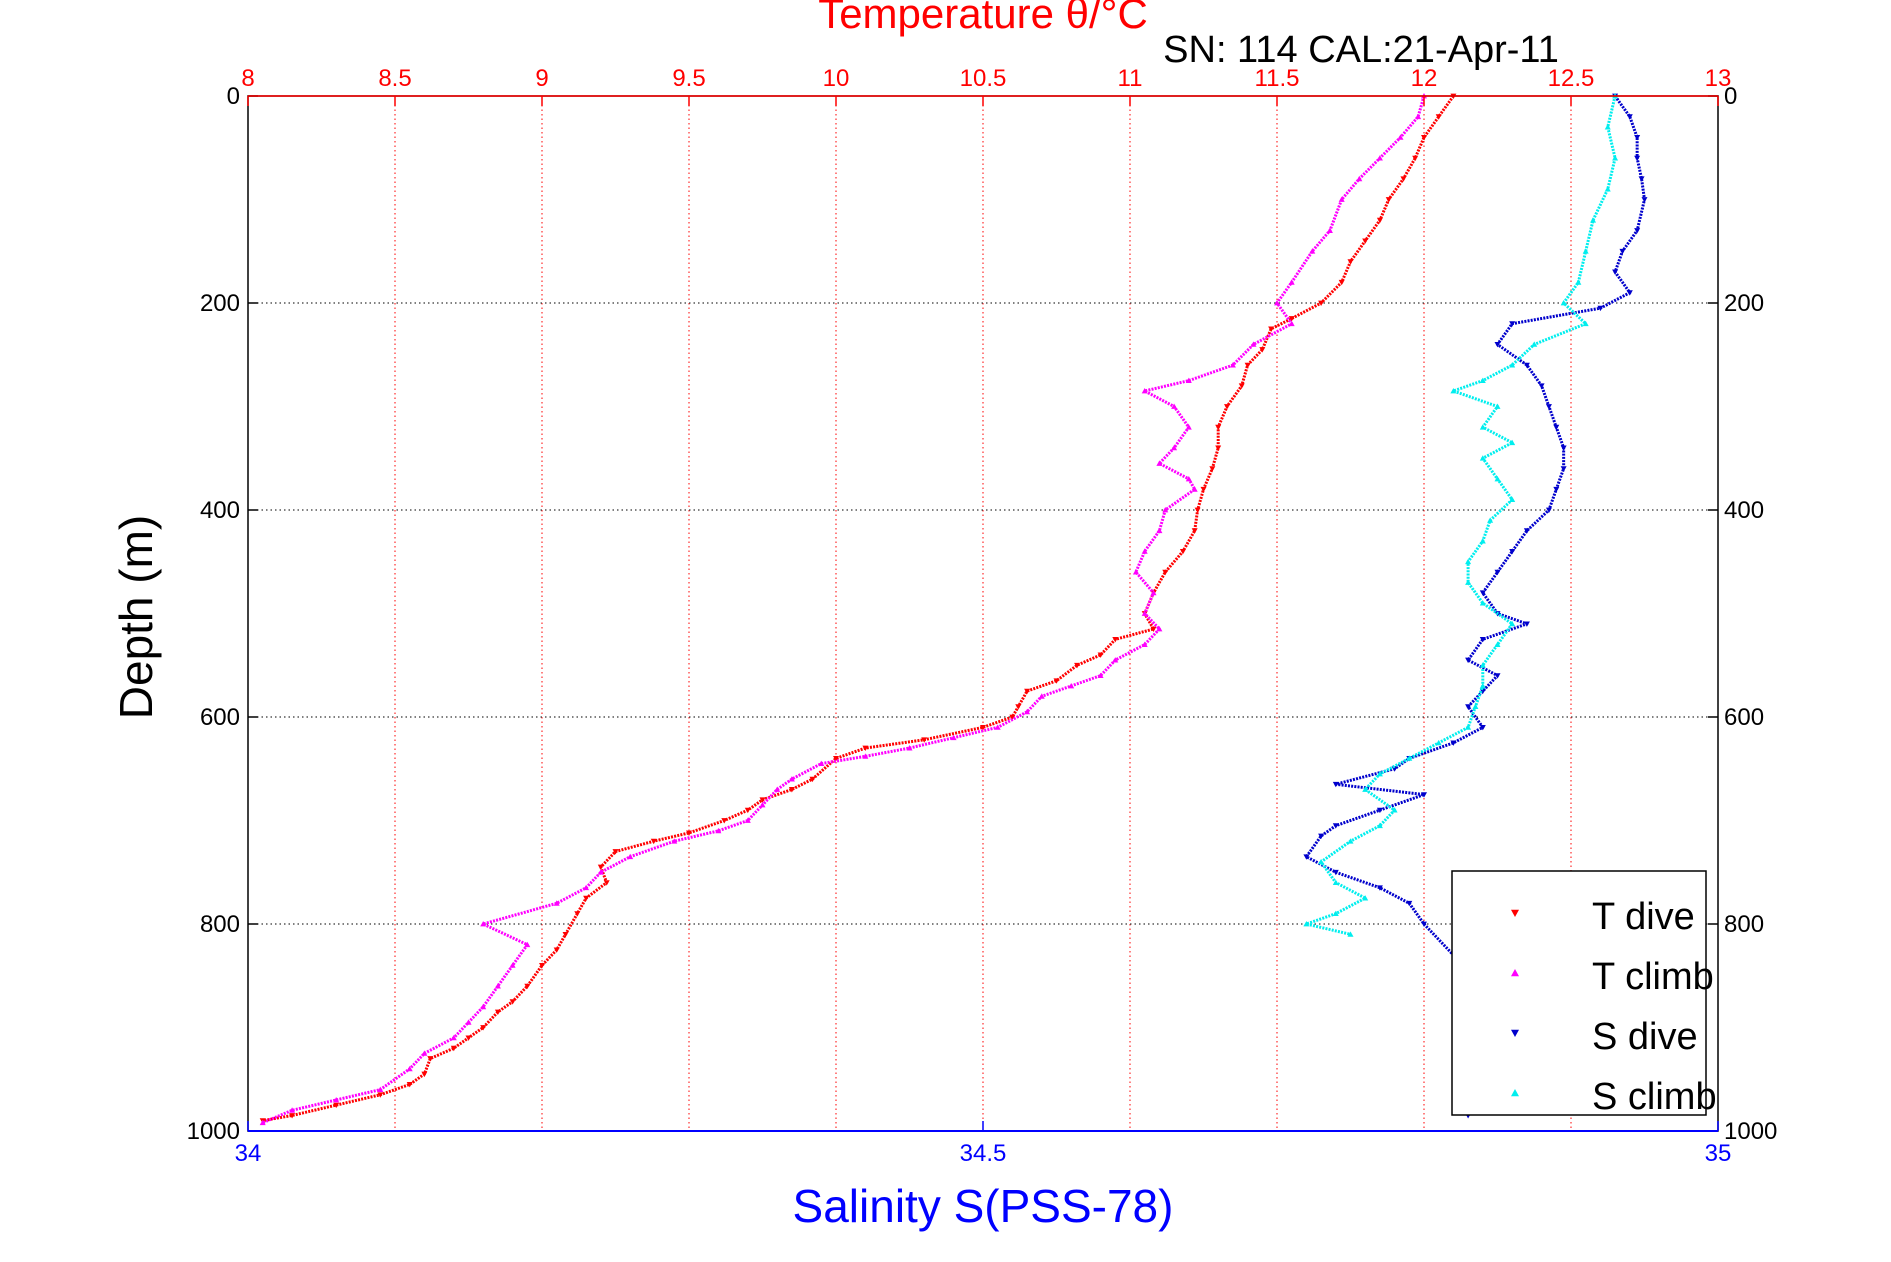 The image size is (1891, 1262). I want to click on top-tick-label: 13, so click(1718, 78).